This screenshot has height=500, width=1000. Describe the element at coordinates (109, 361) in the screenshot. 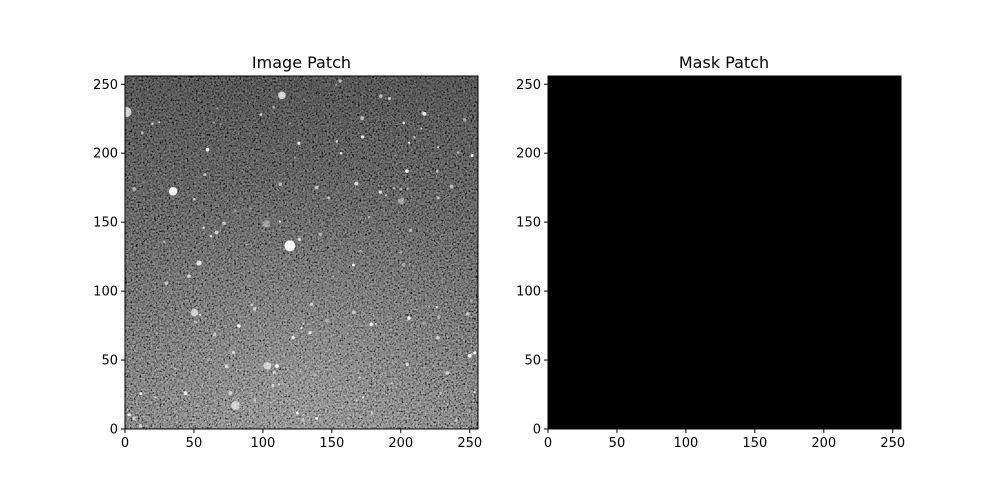

I see `image-patch-ytick-label: 50` at that location.